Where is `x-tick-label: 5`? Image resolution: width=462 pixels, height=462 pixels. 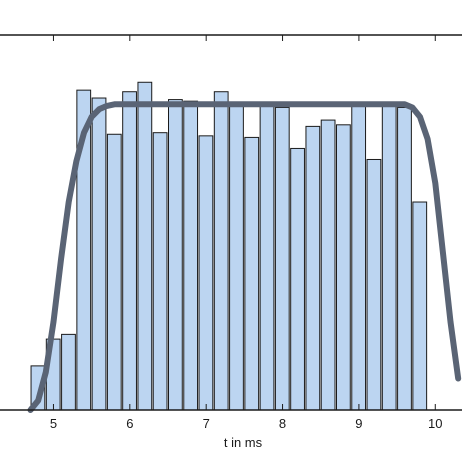 x-tick-label: 5 is located at coordinates (53, 423).